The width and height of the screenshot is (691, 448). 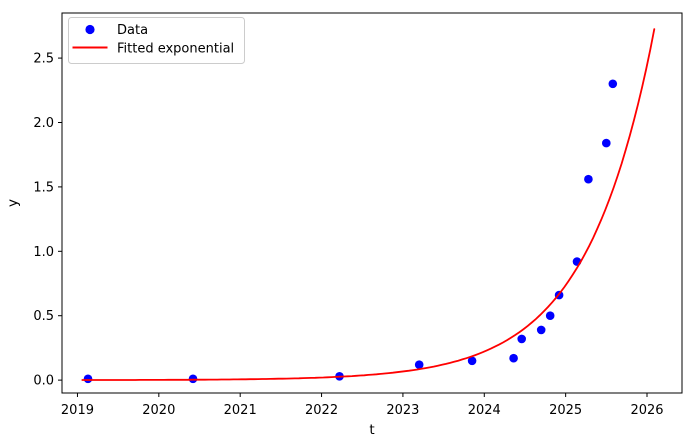 I want to click on x-tick-label: 2024, so click(x=484, y=410).